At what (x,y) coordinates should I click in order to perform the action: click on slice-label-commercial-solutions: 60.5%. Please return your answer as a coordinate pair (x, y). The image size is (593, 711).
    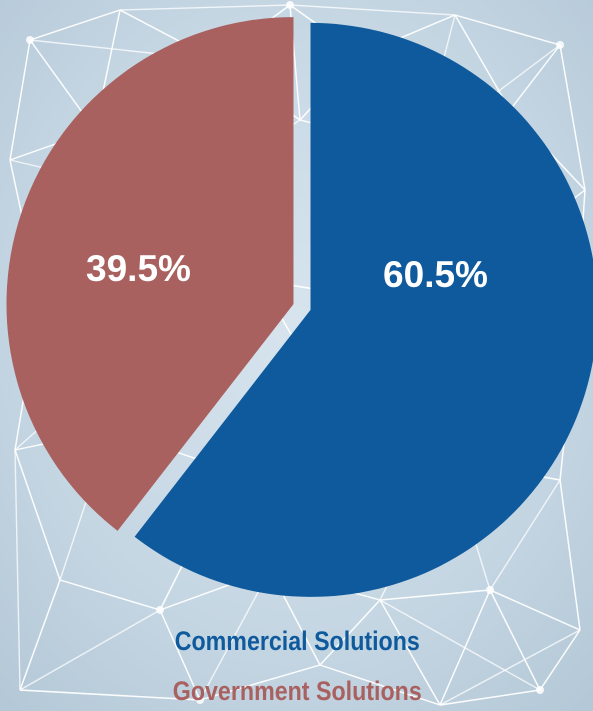
    Looking at the image, I should click on (435, 274).